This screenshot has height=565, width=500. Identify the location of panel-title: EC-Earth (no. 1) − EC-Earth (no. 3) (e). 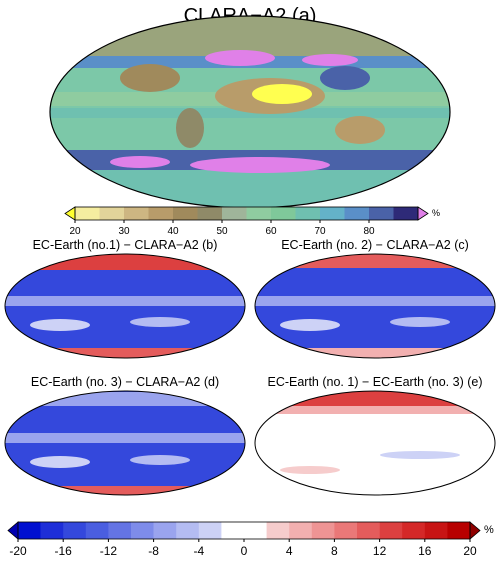
(374, 382).